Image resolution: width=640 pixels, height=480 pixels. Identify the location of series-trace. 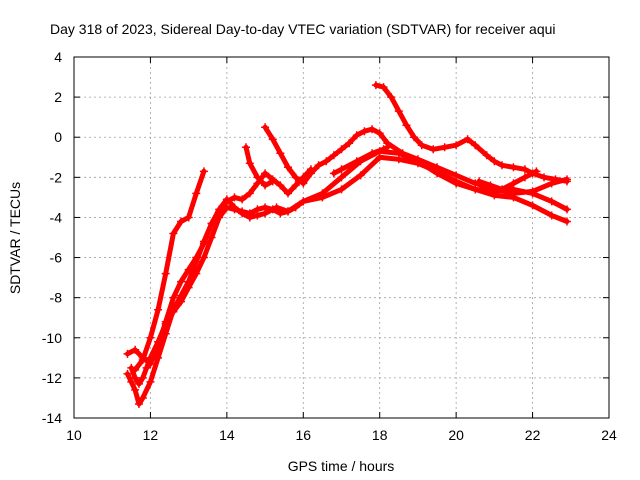
(169, 270).